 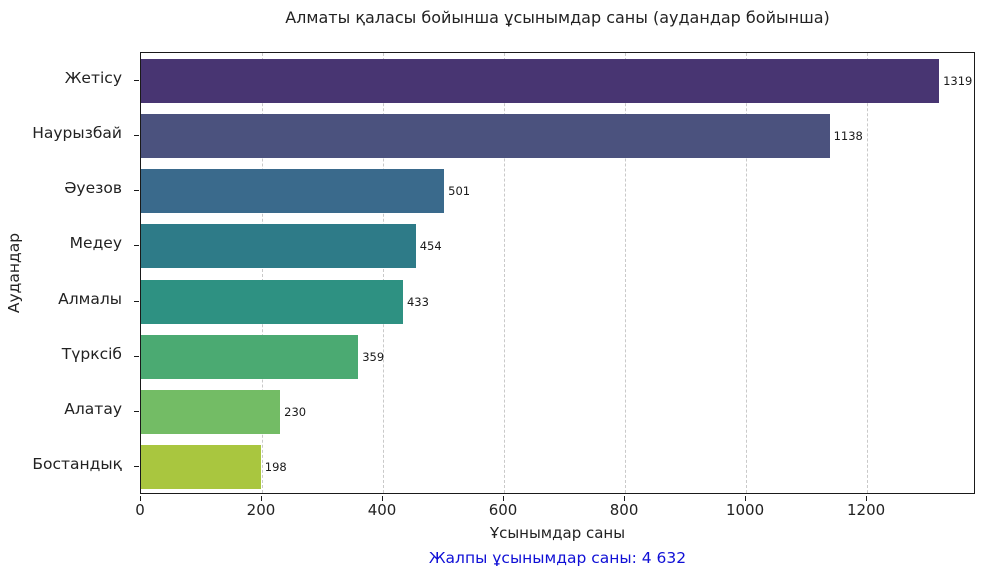 I want to click on category-label-Түрксіб: Түрксіб, so click(x=91, y=353).